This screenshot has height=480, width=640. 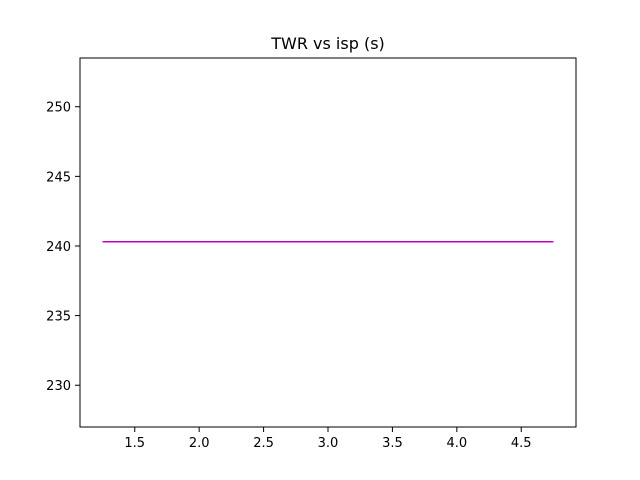 I want to click on y-axis: 230 235 240 245 250, so click(x=63, y=247).